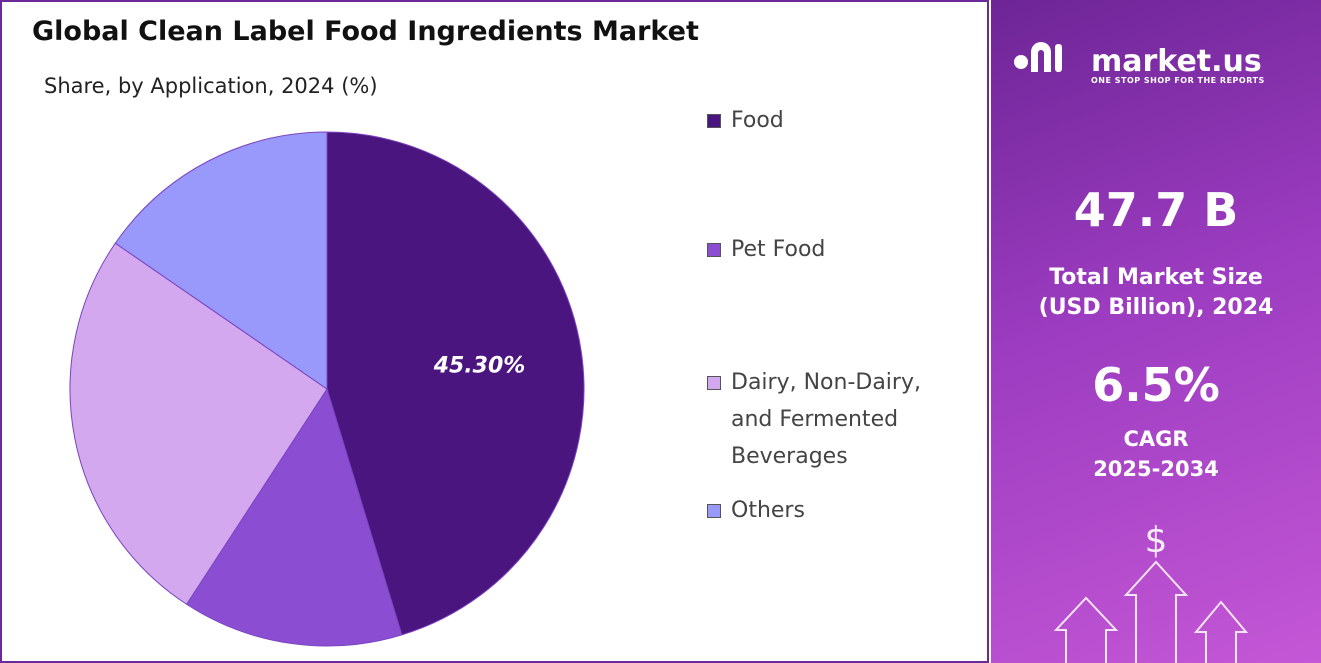 This screenshot has height=663, width=1321. I want to click on logo-icon, so click(1038, 57).